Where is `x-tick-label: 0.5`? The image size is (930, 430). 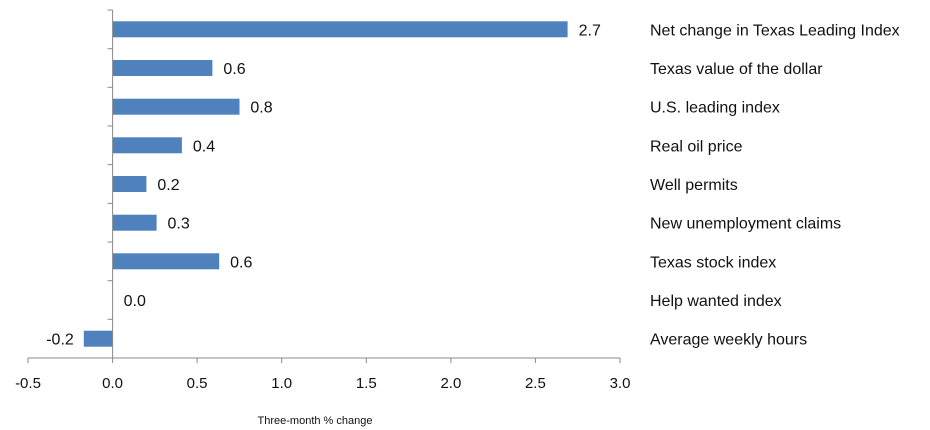
x-tick-label: 0.5 is located at coordinates (197, 383).